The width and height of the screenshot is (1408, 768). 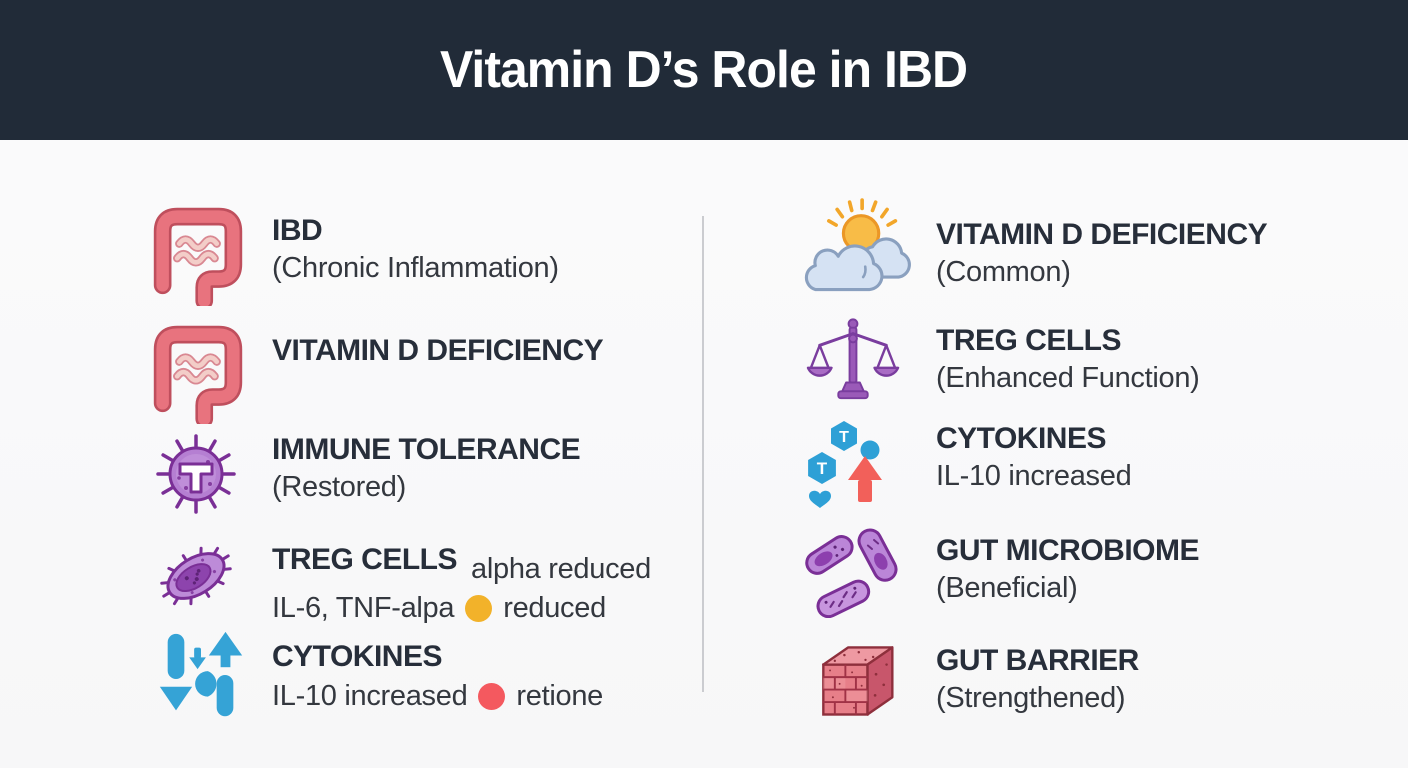 What do you see at coordinates (1034, 475) in the screenshot?
I see `item-subtitle: IL-10 increased` at bounding box center [1034, 475].